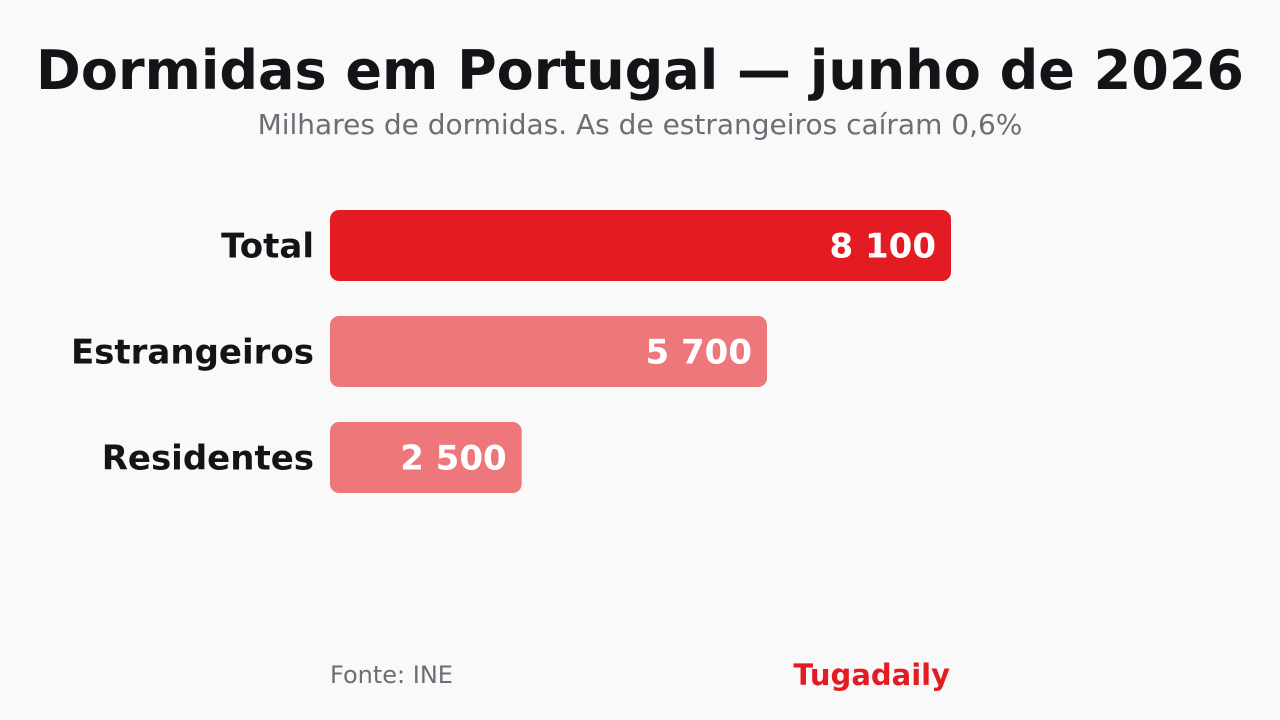 This screenshot has width=1280, height=720. I want to click on category-label-residentes: Residentes, so click(208, 459).